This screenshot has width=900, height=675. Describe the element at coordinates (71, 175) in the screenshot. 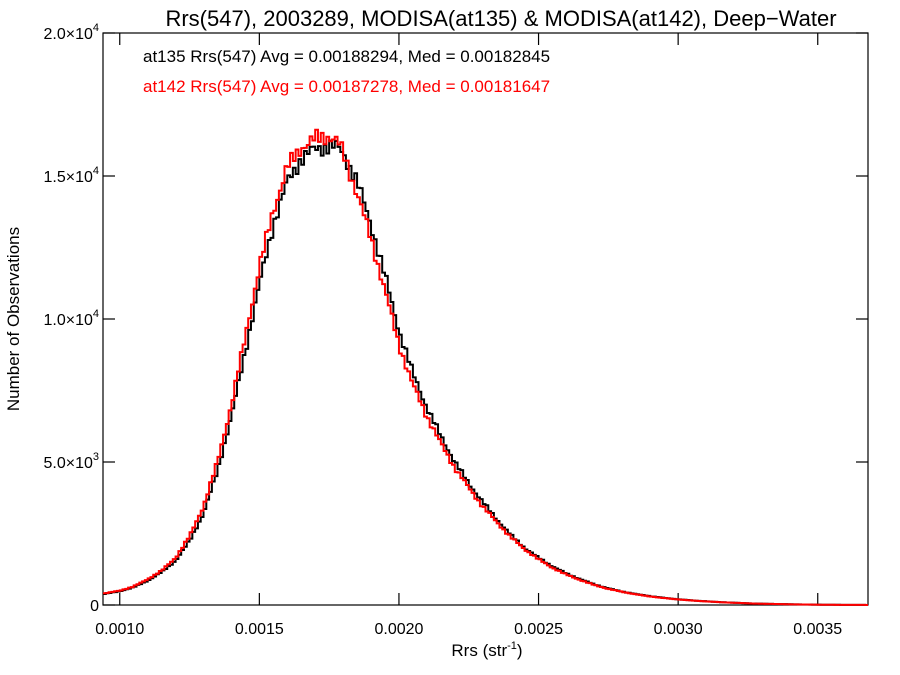

I see `y-tick-label: 1.5×10⁴` at that location.